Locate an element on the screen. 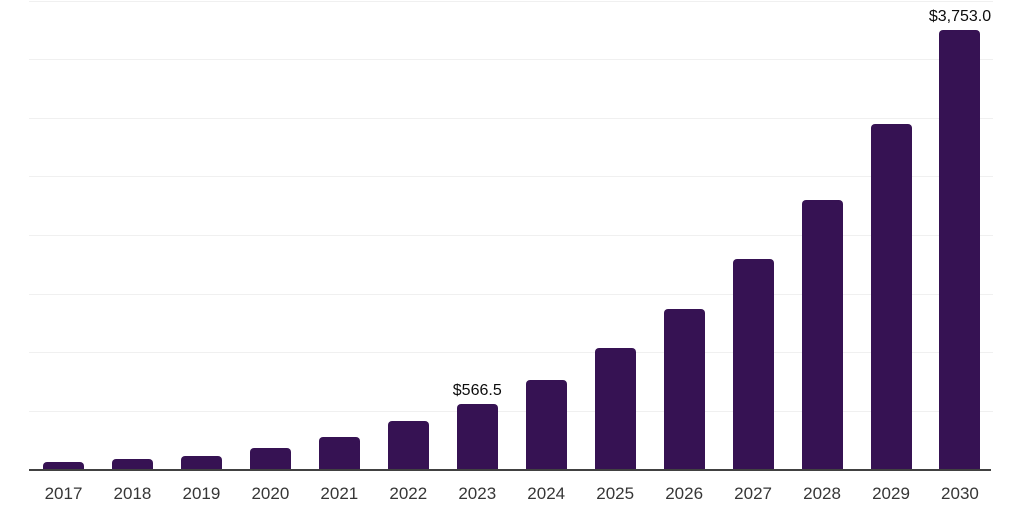 This screenshot has width=1024, height=512. value-label-2023: $566.5 is located at coordinates (477, 390).